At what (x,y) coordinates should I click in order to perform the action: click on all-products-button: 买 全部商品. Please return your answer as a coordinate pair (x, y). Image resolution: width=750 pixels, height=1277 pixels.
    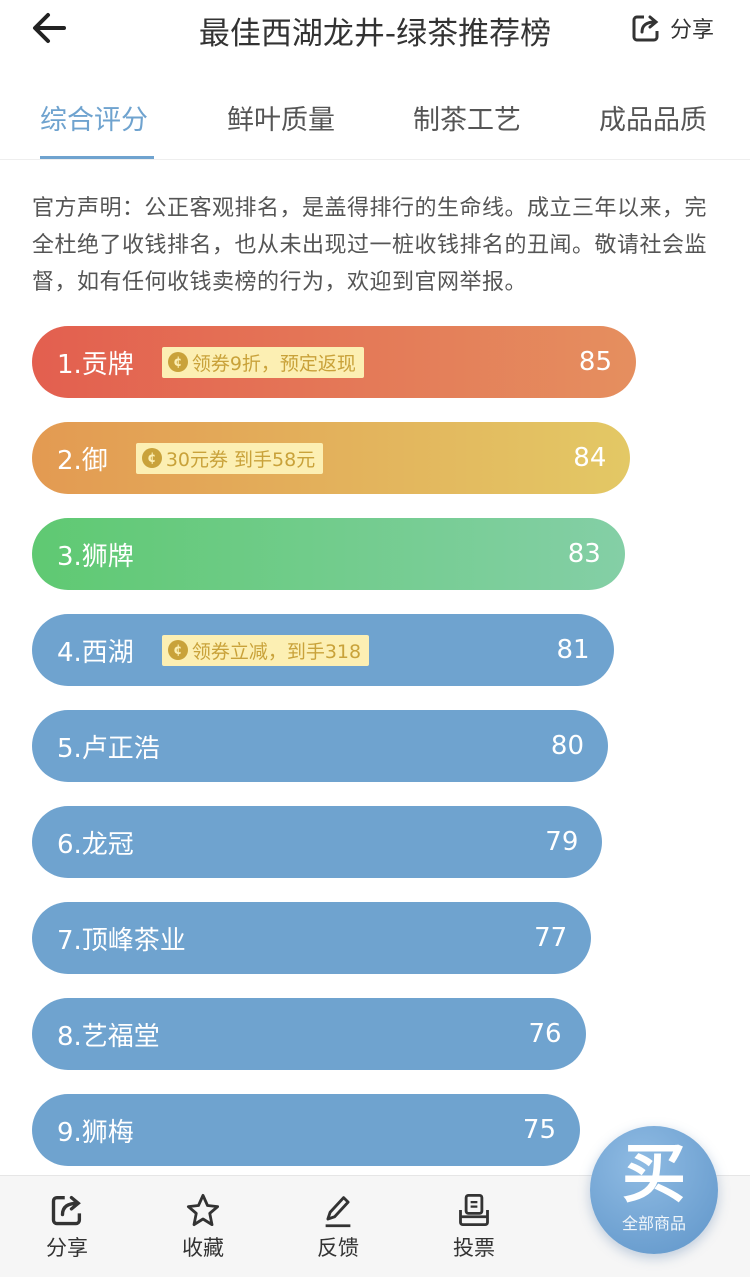
    Looking at the image, I should click on (654, 1190).